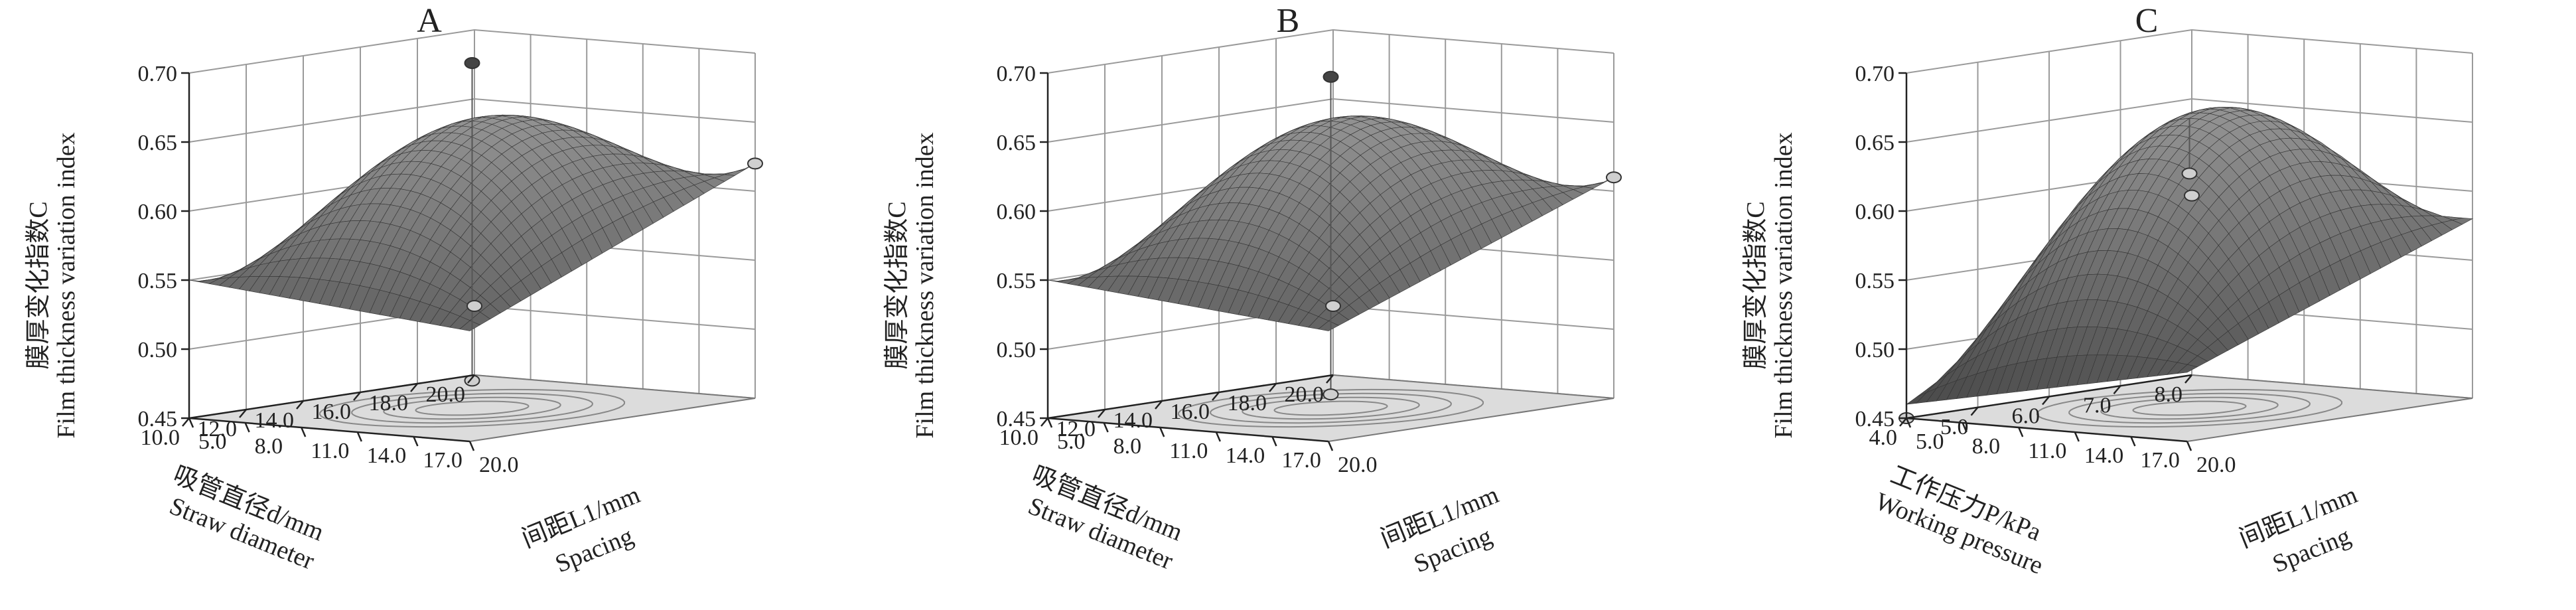 This screenshot has height=610, width=2576. What do you see at coordinates (1472, 235) in the screenshot?
I see `design-points` at bounding box center [1472, 235].